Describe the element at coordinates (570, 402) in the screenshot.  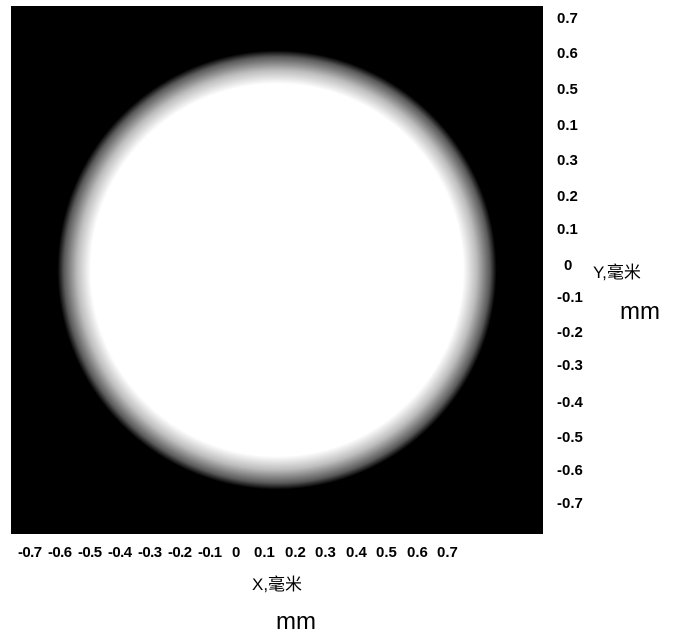
I see `y-tick-label: -0.4` at that location.